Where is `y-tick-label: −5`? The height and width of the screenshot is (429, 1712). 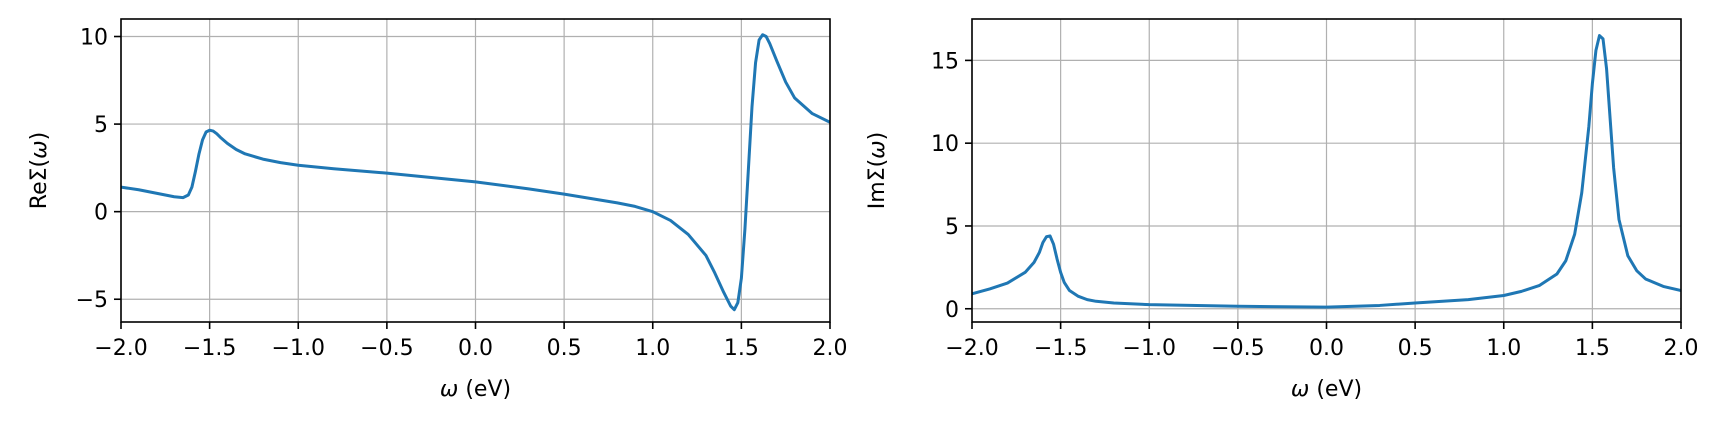
y-tick-label: −5 is located at coordinates (92, 300).